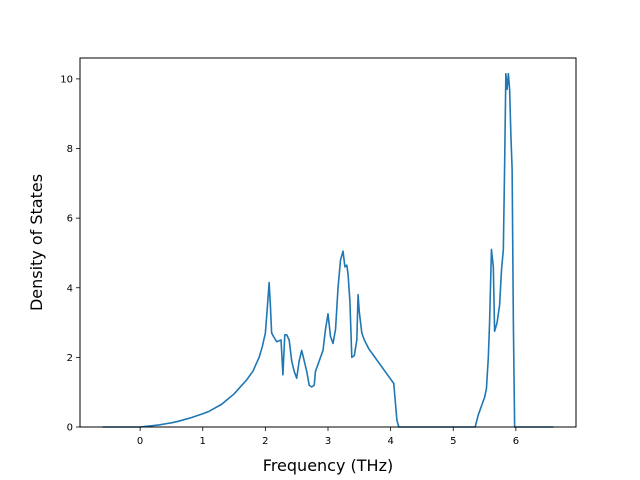 The width and height of the screenshot is (640, 480). What do you see at coordinates (70, 219) in the screenshot?
I see `y-tick-label: 6` at bounding box center [70, 219].